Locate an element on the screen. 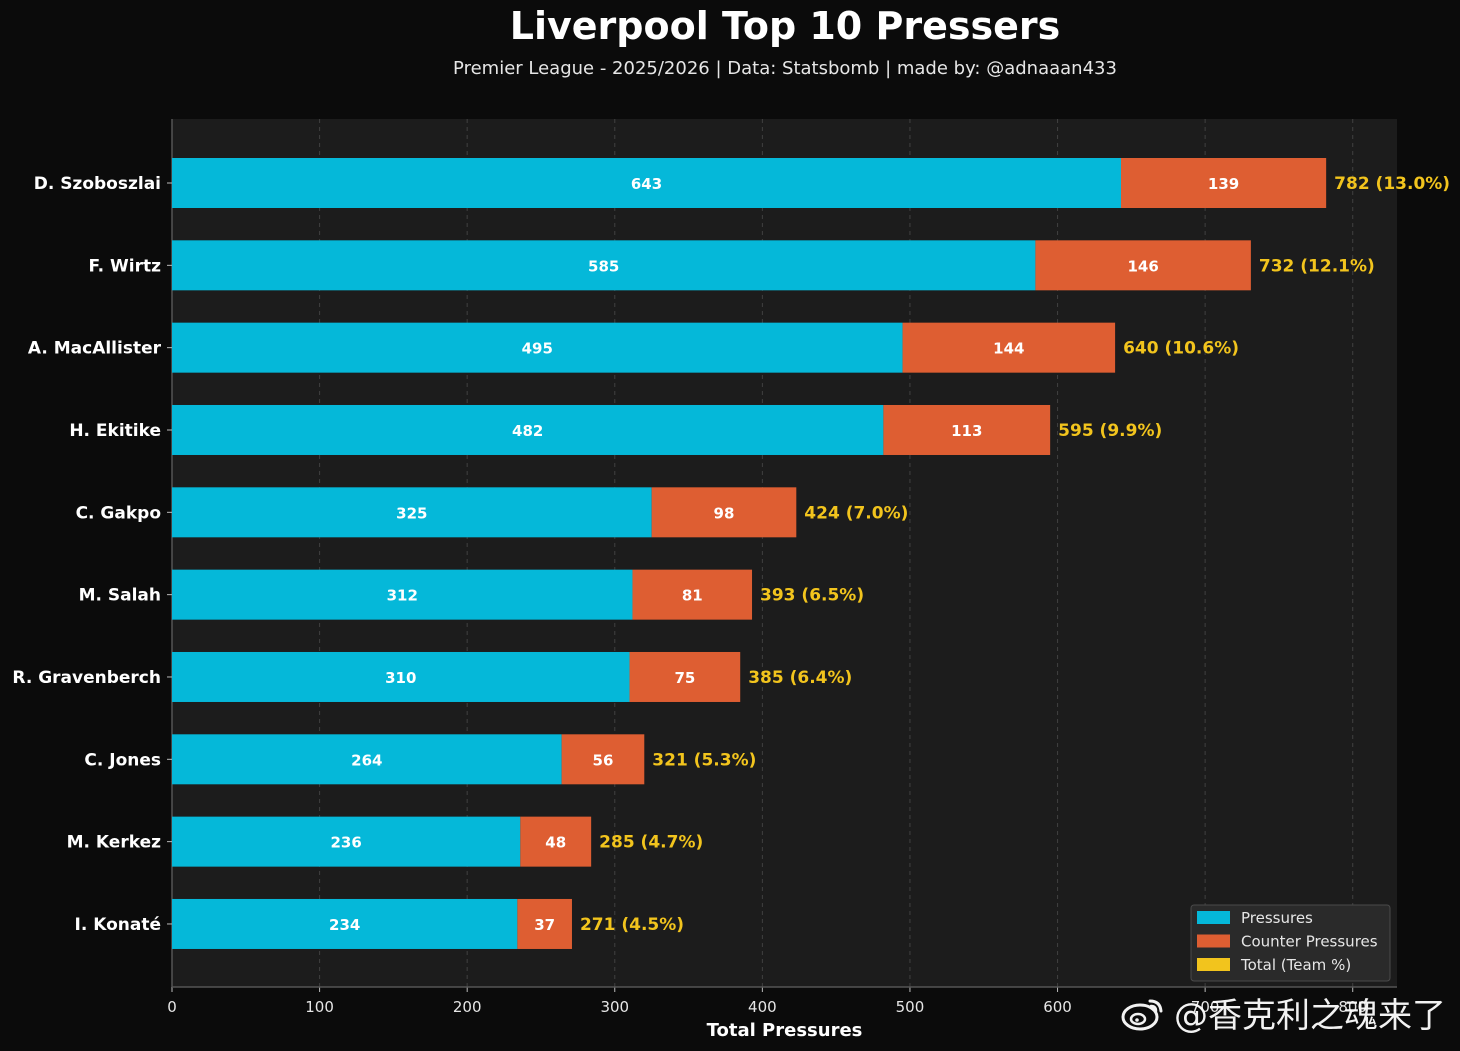  x-tick-label: 300 is located at coordinates (614, 1007).